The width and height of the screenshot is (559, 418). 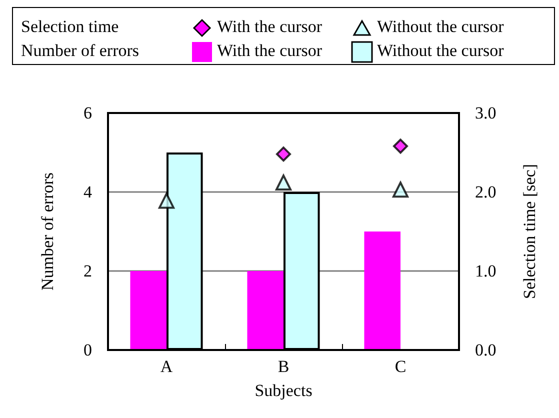 What do you see at coordinates (80, 51) in the screenshot?
I see `text: Number of errors` at bounding box center [80, 51].